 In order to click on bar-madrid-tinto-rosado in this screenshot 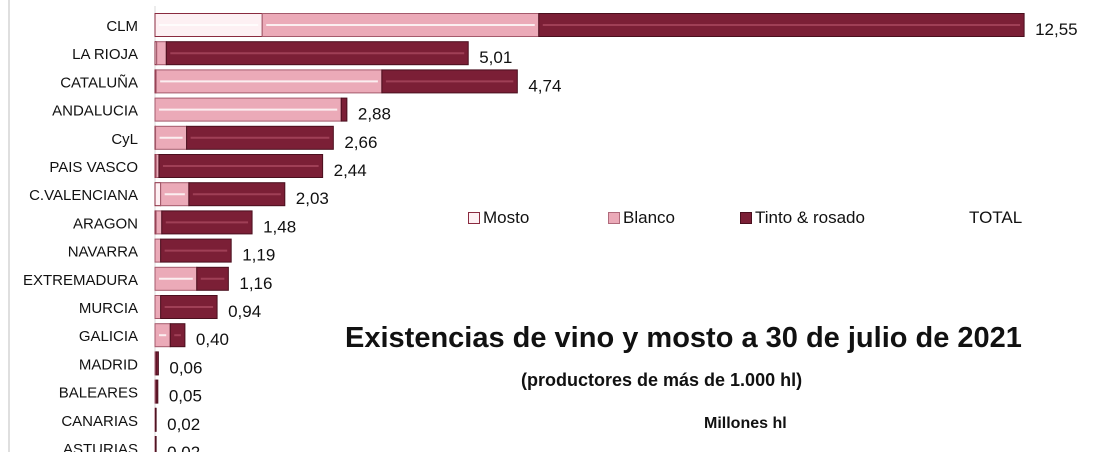, I will do `click(157, 363)`.